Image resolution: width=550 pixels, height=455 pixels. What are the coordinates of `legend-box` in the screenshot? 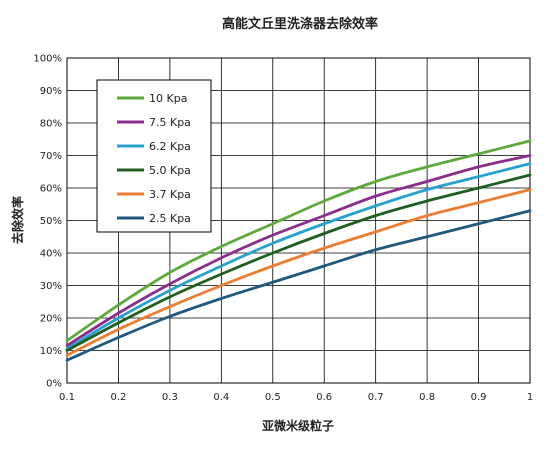 It's located at (154, 156).